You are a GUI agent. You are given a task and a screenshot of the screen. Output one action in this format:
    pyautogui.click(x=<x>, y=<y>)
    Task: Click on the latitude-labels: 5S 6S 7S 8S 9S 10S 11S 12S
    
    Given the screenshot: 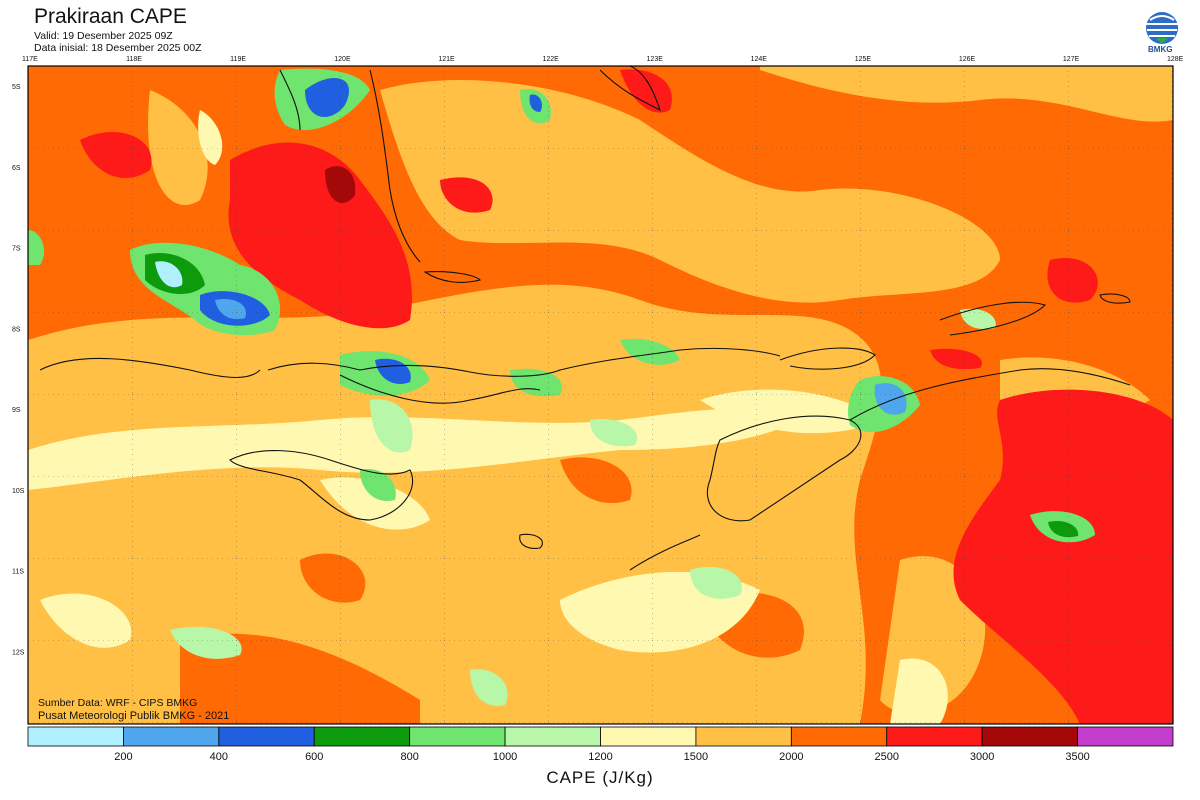 What is the action you would take?
    pyautogui.click(x=18, y=370)
    